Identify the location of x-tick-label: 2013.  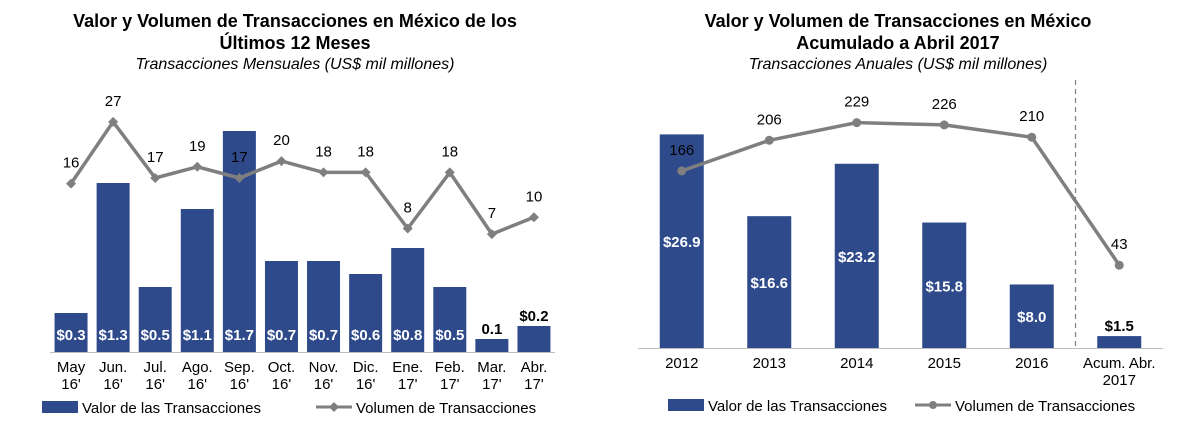
(769, 363).